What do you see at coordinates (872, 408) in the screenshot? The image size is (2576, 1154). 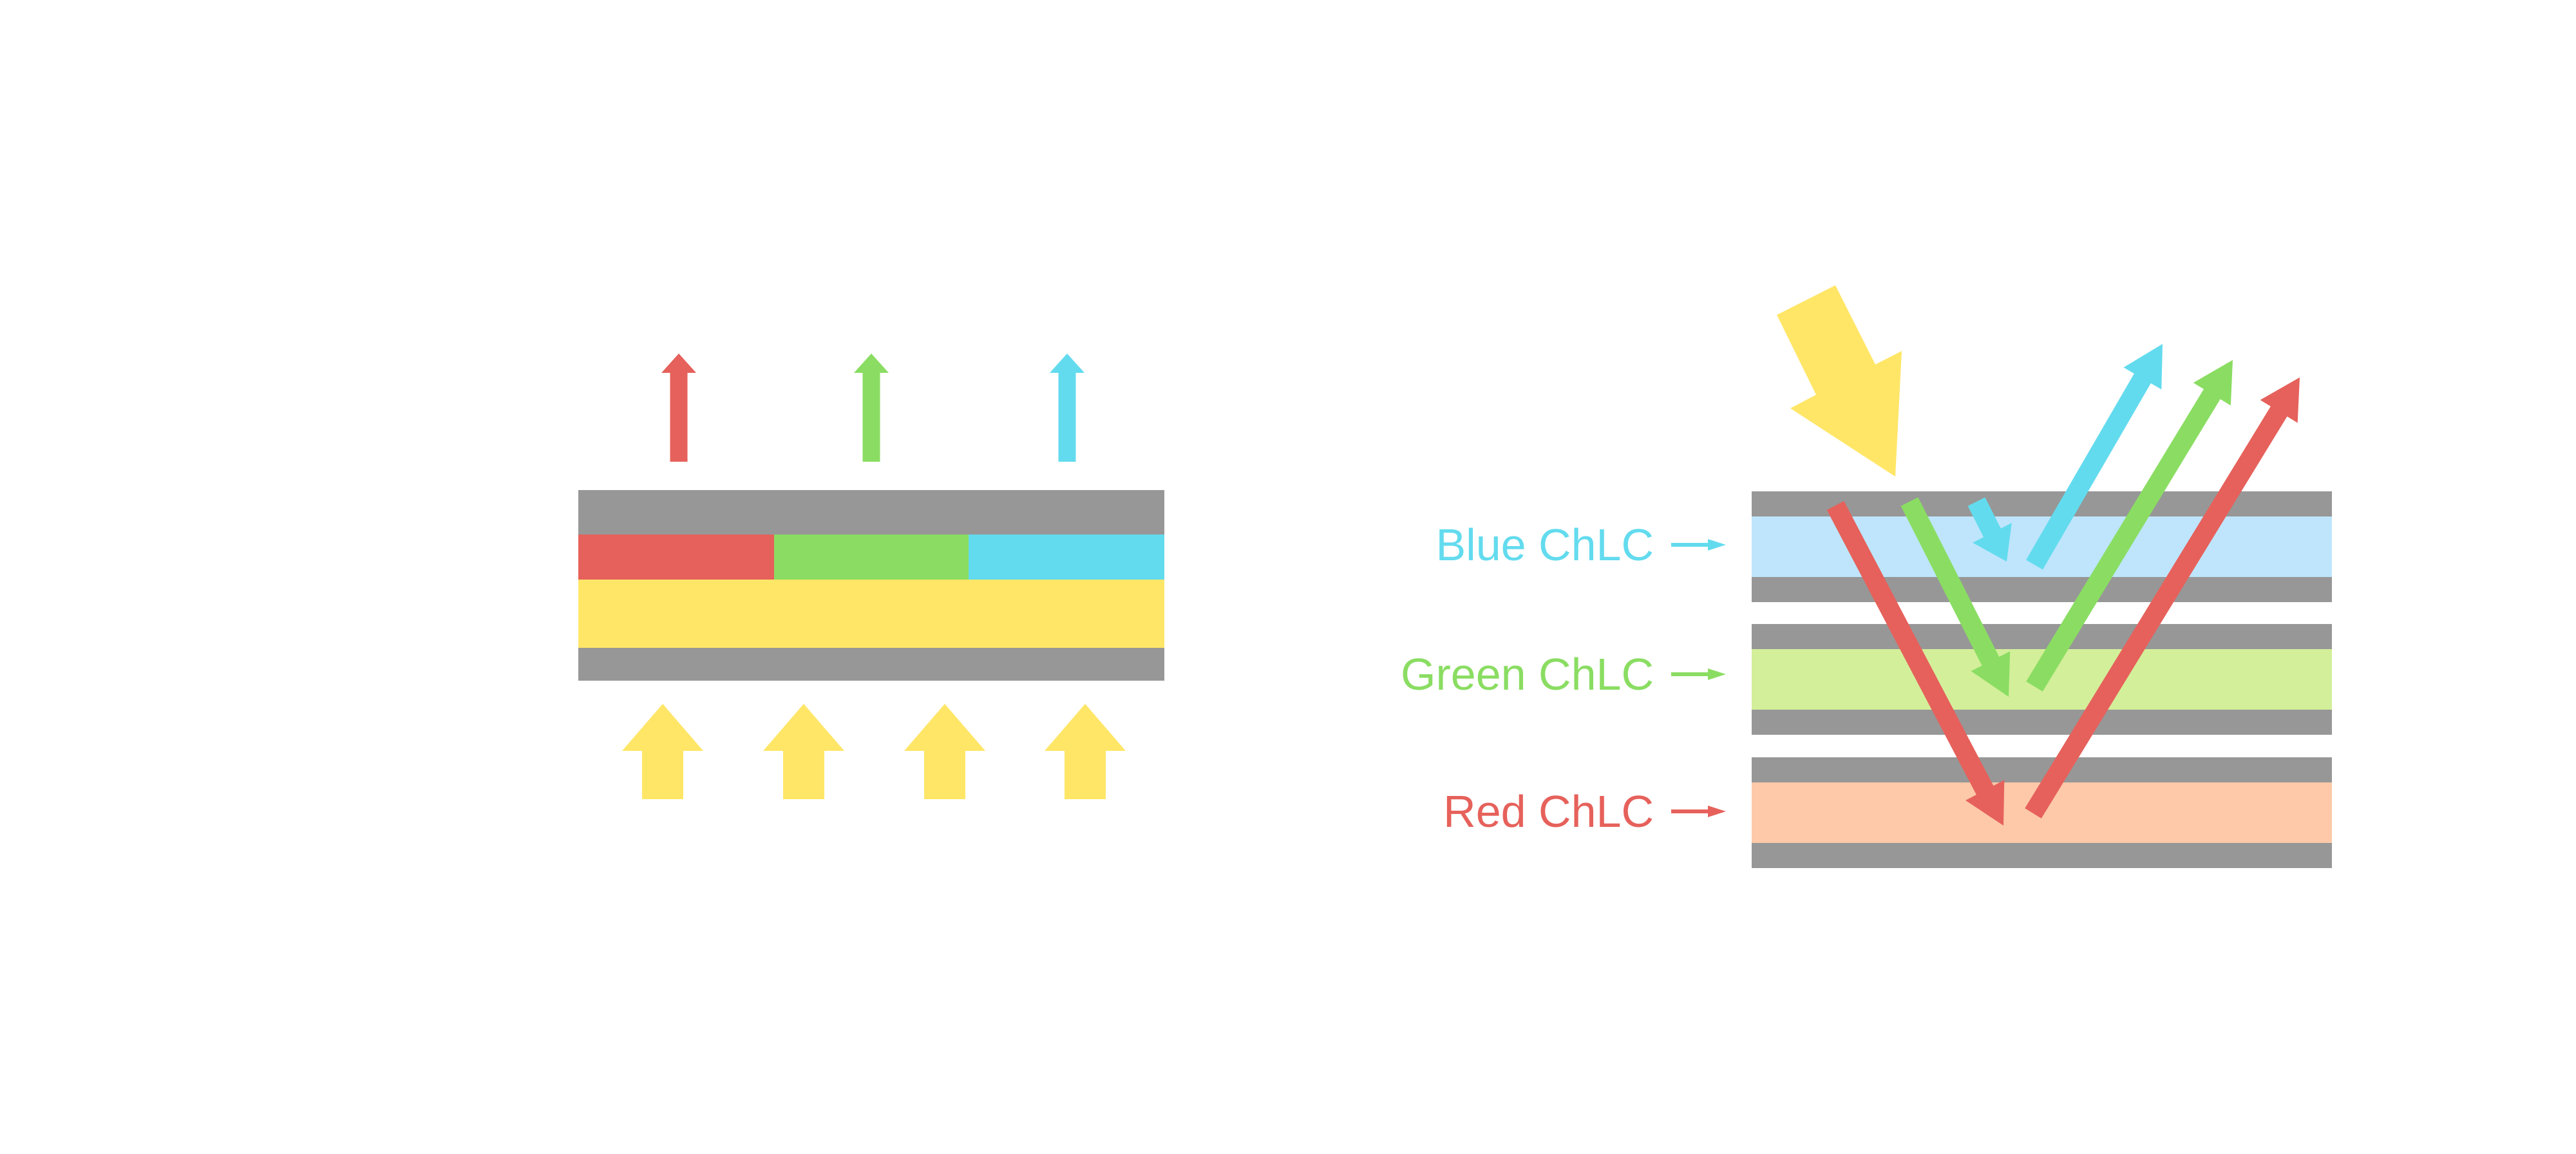 I see `emitted-green-light-arrow-icon` at bounding box center [872, 408].